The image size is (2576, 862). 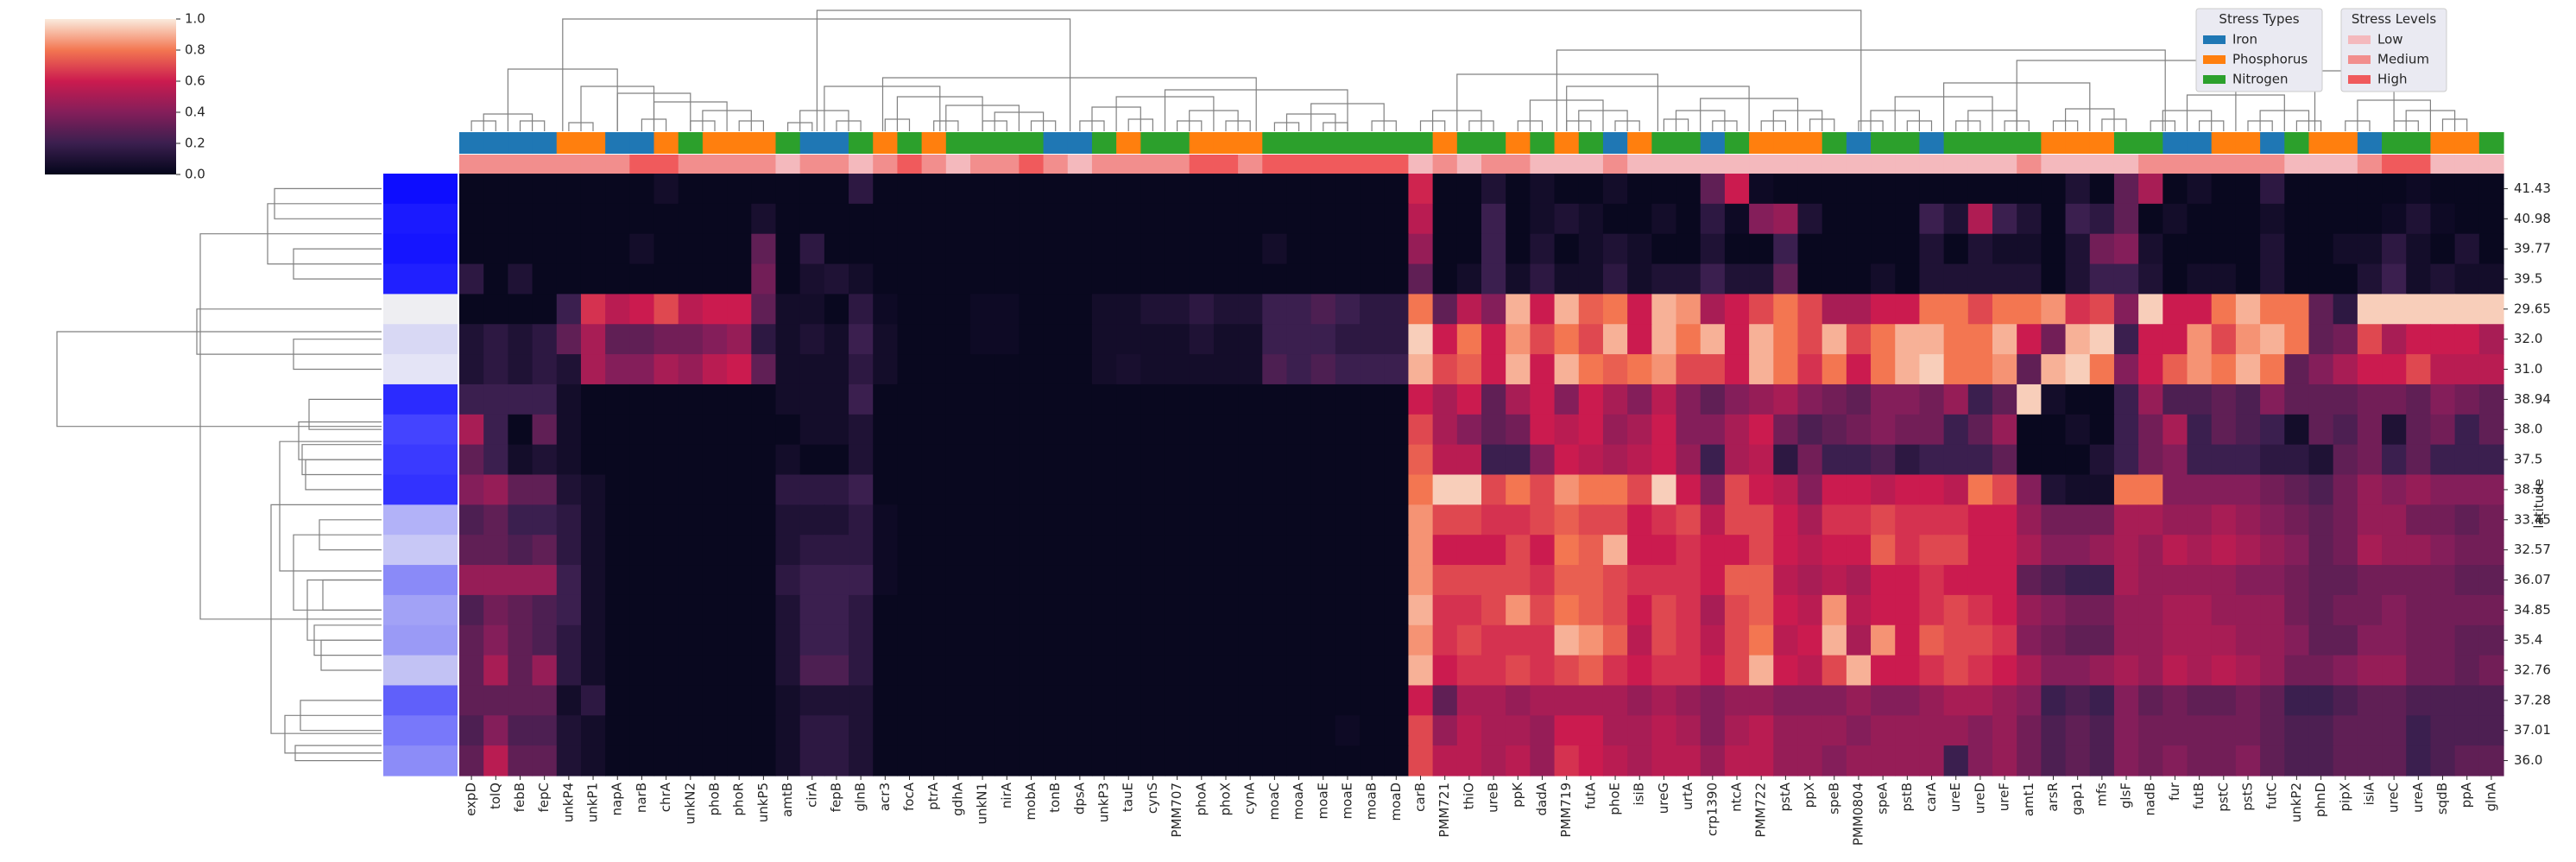 What do you see at coordinates (1346, 801) in the screenshot?
I see `column-label: moaE` at bounding box center [1346, 801].